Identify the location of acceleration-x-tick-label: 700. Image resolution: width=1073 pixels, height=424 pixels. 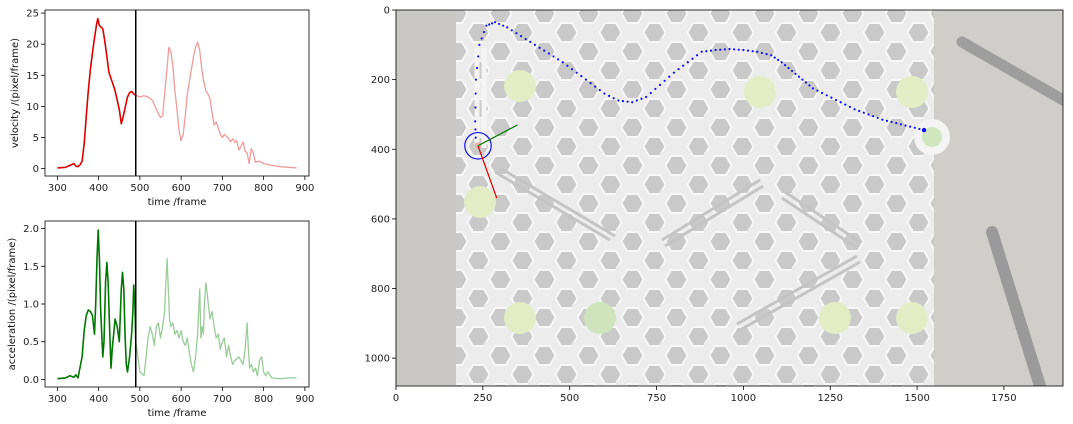
(222, 399).